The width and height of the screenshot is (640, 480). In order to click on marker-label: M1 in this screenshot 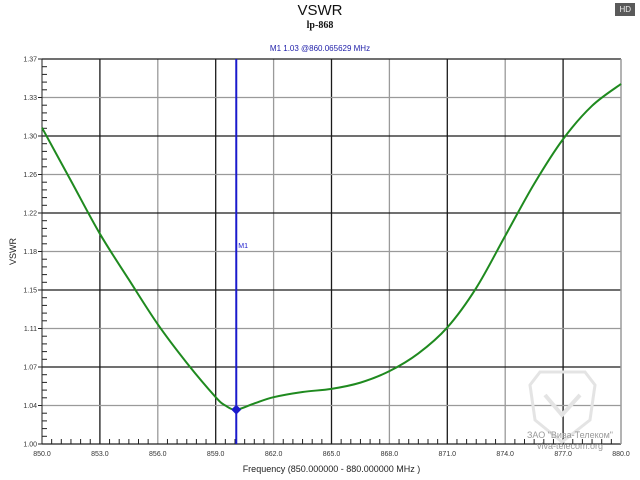, I will do `click(243, 246)`.